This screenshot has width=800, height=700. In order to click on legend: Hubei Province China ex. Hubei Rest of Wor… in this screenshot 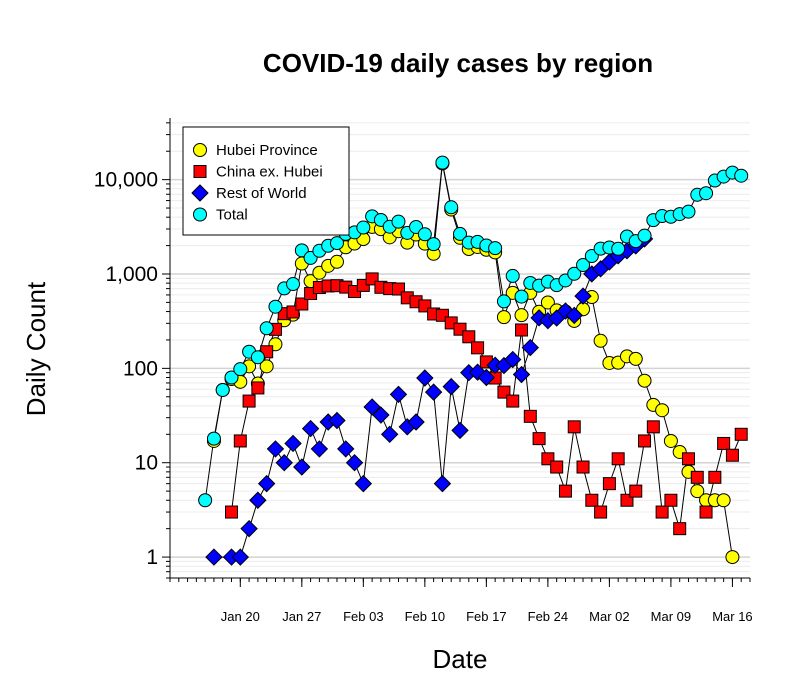, I will do `click(266, 181)`.